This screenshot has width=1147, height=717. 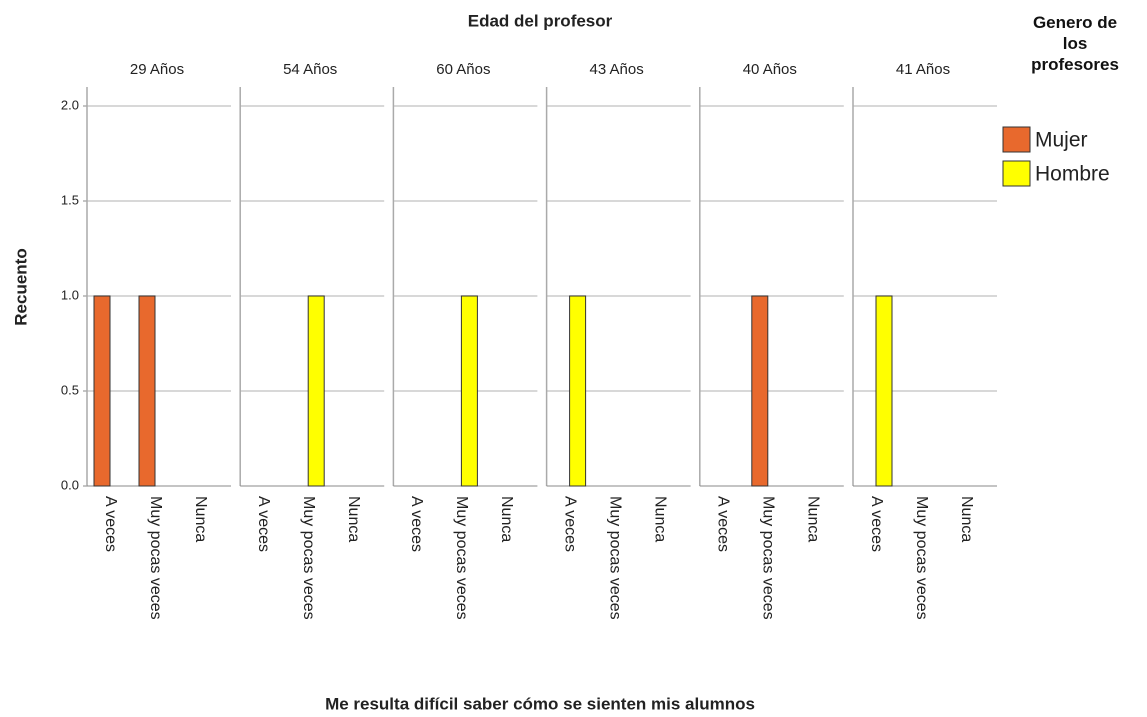 I want to click on y-axis-label: Recuento, so click(x=20, y=286).